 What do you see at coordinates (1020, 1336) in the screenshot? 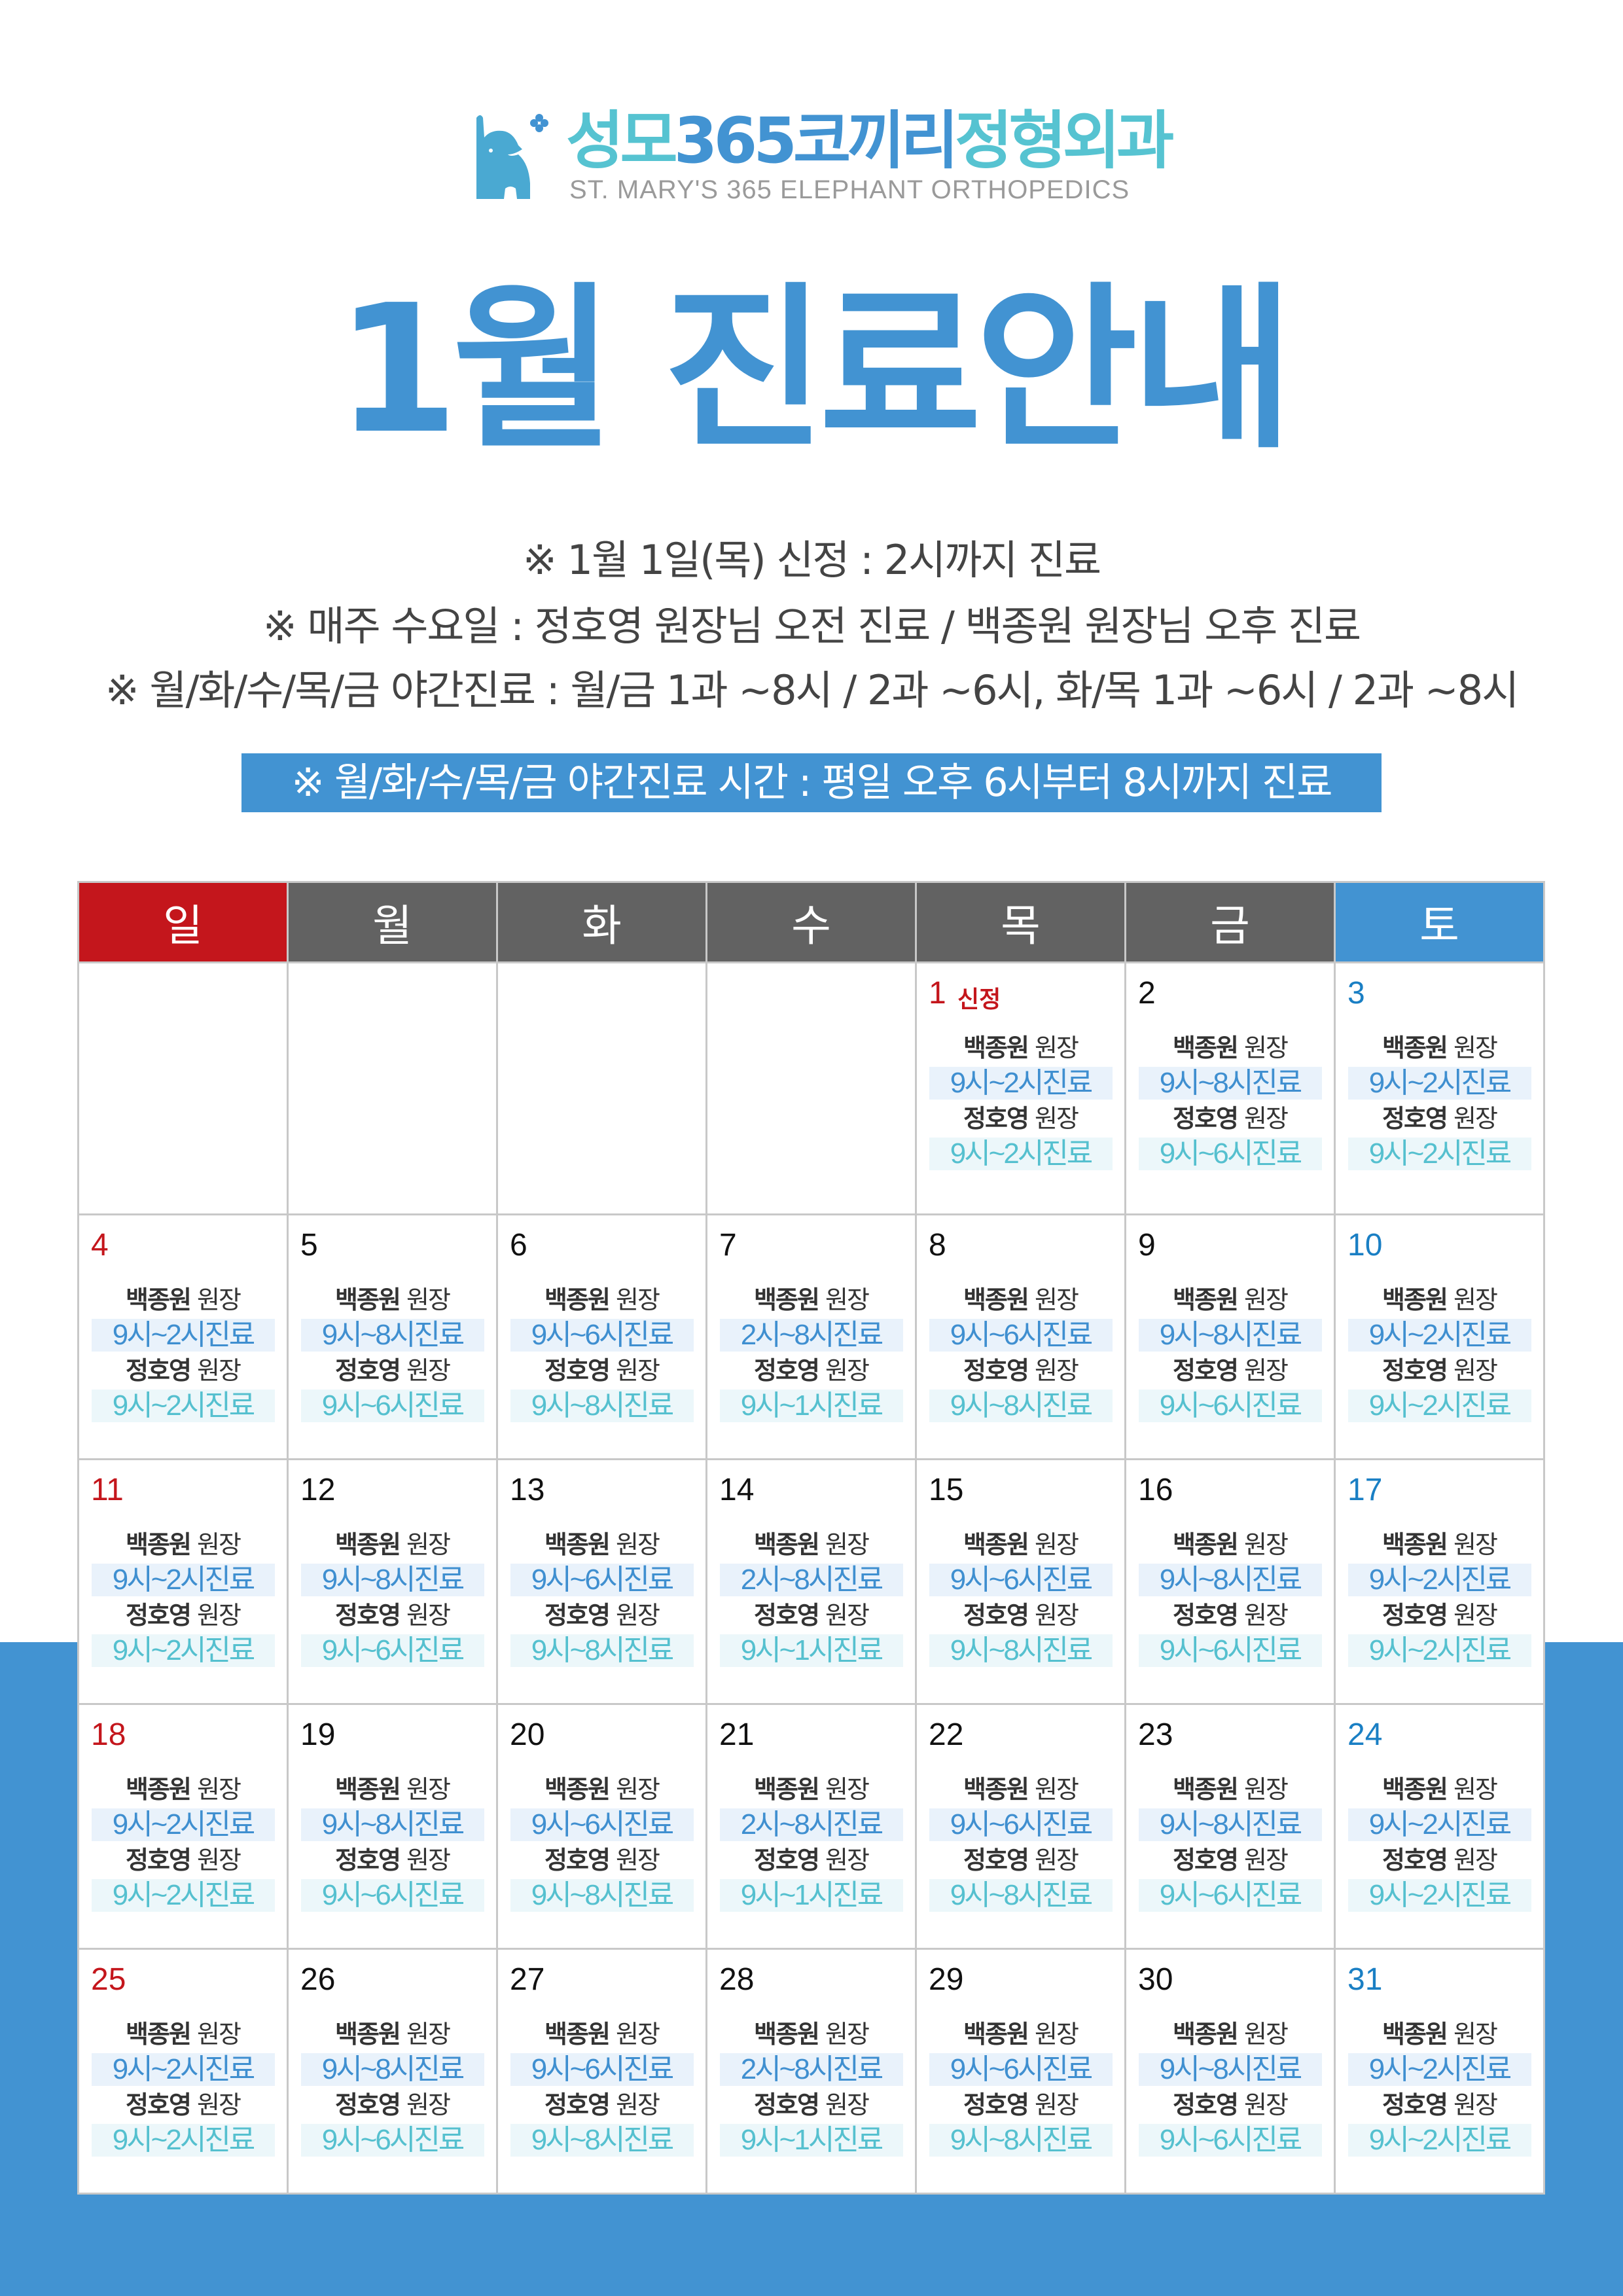
I see `calendar-day-cell: 8 백종원 원장 9시~6시진료 정호영 원장 9시~8시진료` at bounding box center [1020, 1336].